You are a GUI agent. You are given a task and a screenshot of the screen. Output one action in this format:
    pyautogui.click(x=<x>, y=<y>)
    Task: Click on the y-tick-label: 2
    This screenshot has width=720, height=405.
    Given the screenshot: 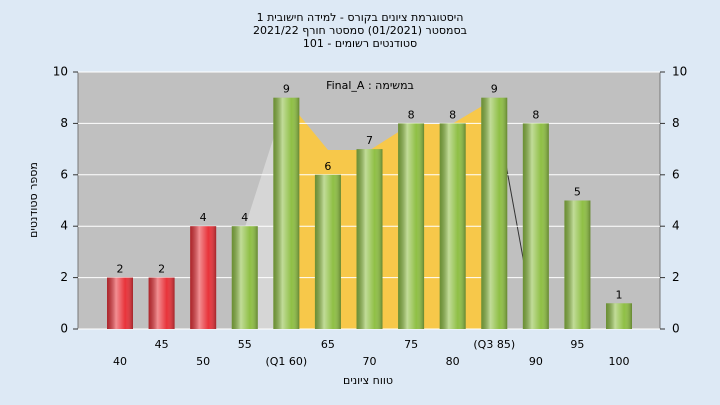 What is the action you would take?
    pyautogui.click(x=64, y=277)
    